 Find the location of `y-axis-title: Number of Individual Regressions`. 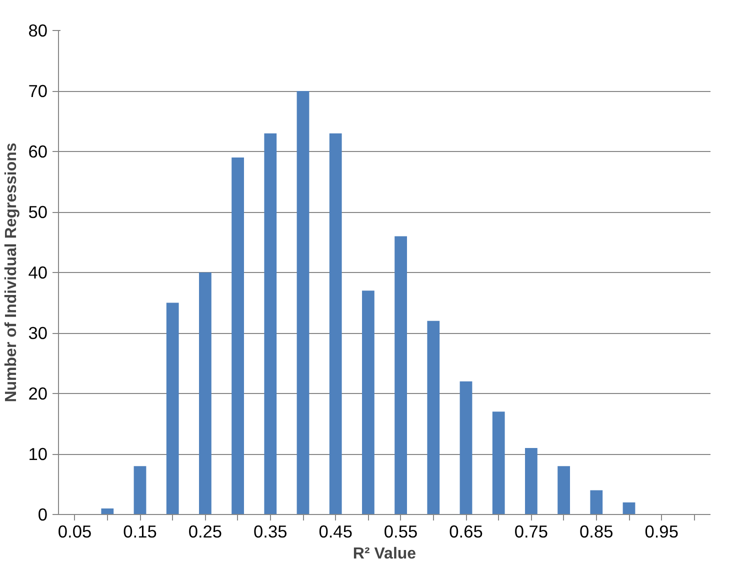

y-axis-title: Number of Individual Regressions is located at coordinates (11, 272).